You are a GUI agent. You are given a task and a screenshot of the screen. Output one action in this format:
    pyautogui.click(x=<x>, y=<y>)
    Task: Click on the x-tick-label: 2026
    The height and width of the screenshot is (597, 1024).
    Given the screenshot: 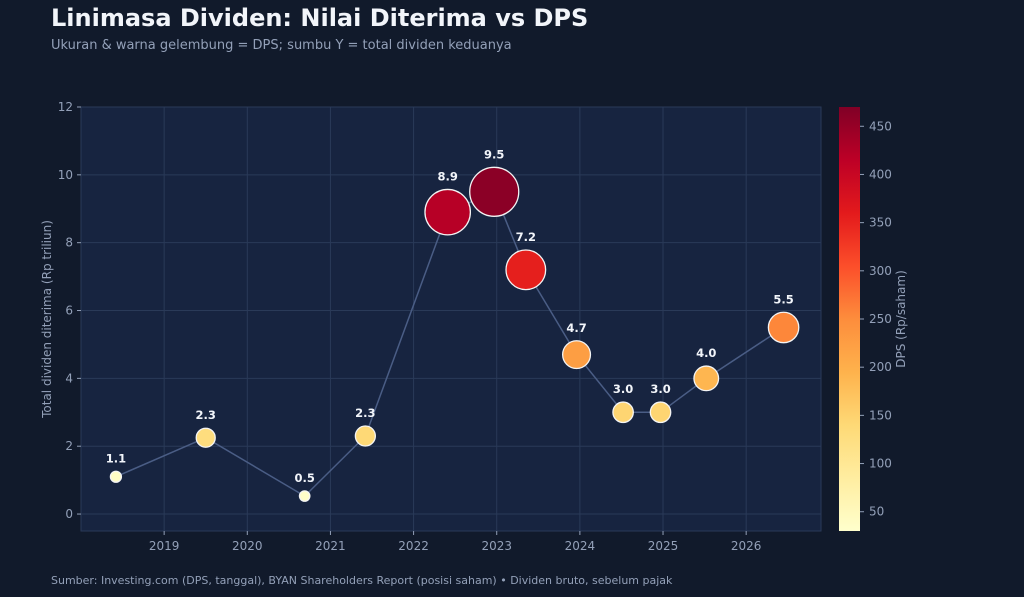 What is the action you would take?
    pyautogui.click(x=746, y=546)
    